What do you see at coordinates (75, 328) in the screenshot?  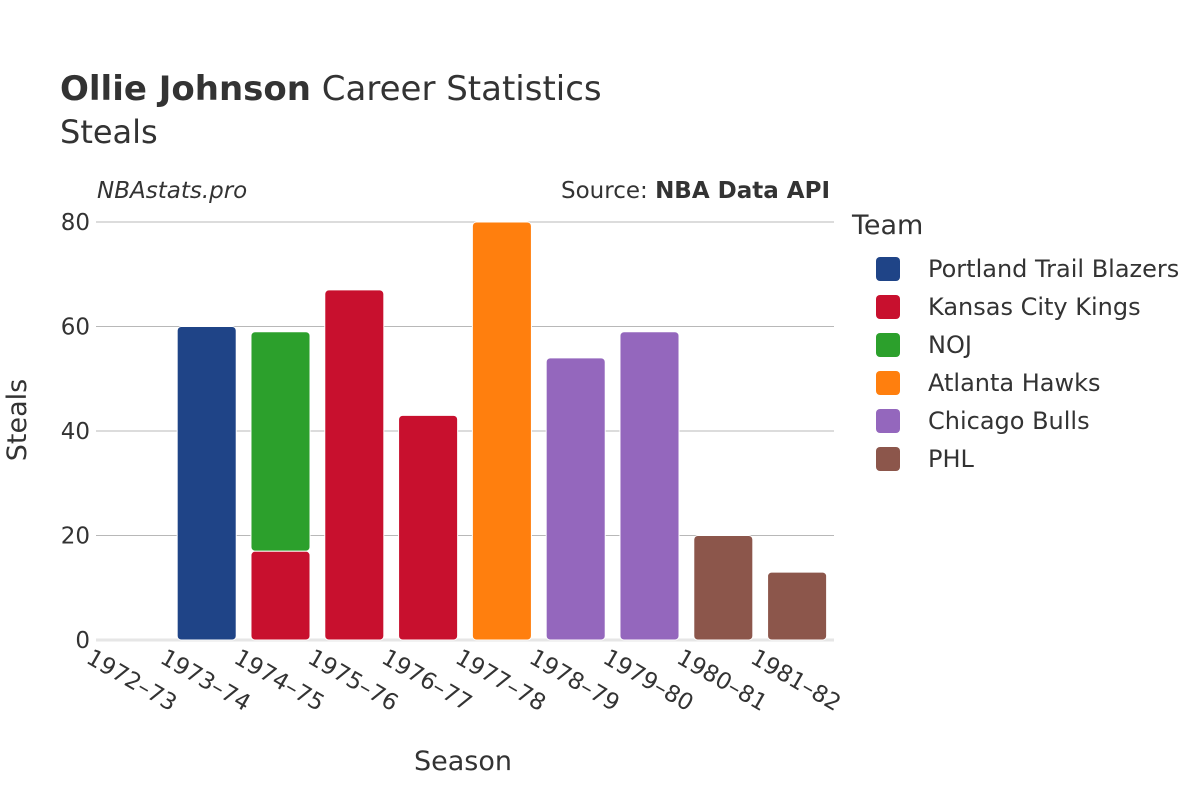 I see `y-tick-label: 60` at bounding box center [75, 328].